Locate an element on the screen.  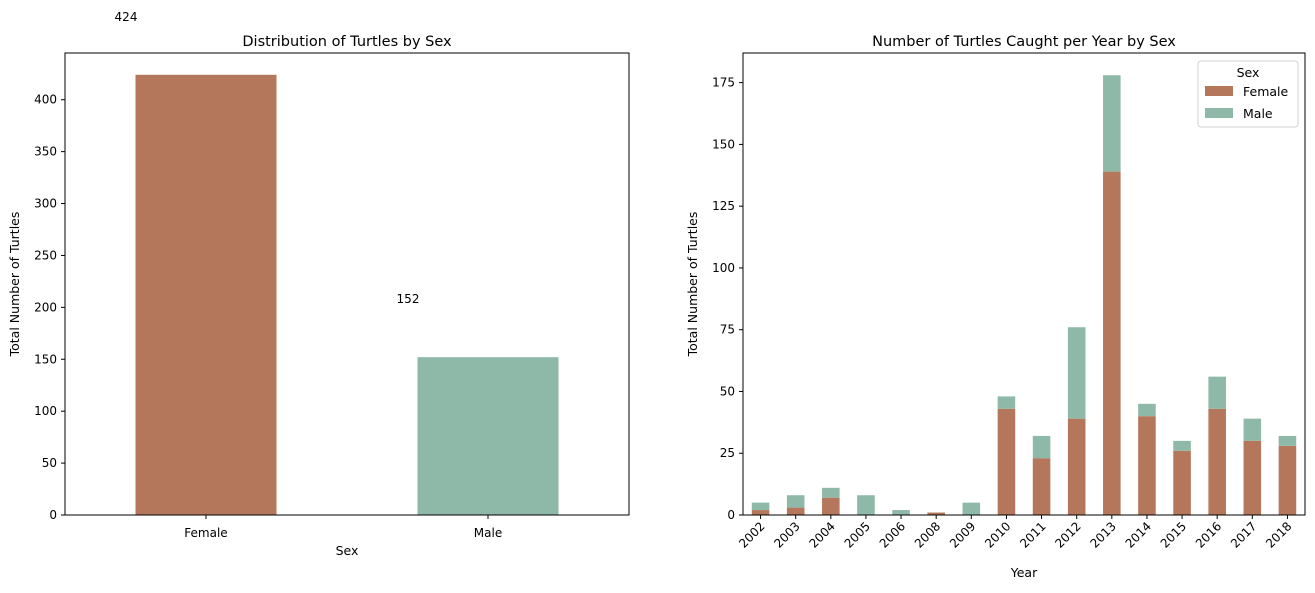
bar-female-2012 is located at coordinates (1076, 466).